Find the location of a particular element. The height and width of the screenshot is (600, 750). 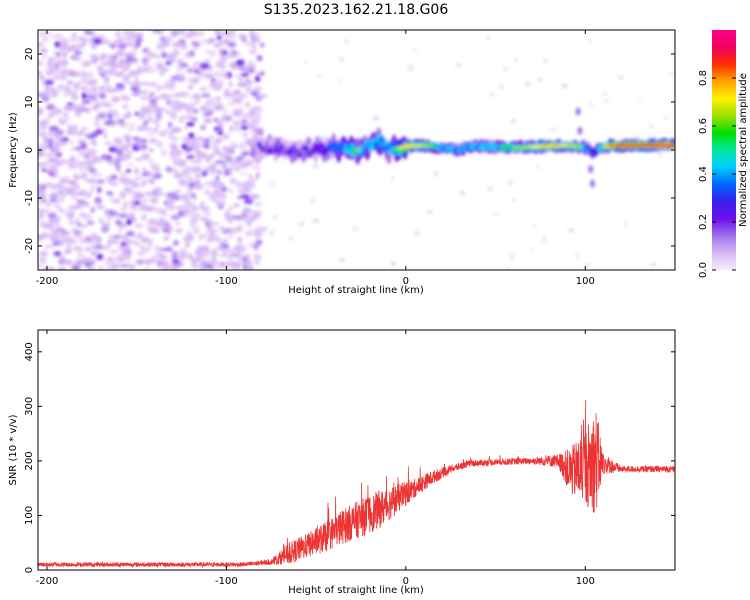

snr-x-label: Height of straight line (km) is located at coordinates (356, 590).